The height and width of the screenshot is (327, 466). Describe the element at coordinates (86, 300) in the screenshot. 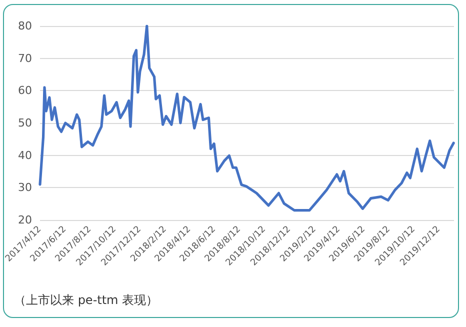

I see `text: （上市以来 pe-ttm 表现）` at that location.